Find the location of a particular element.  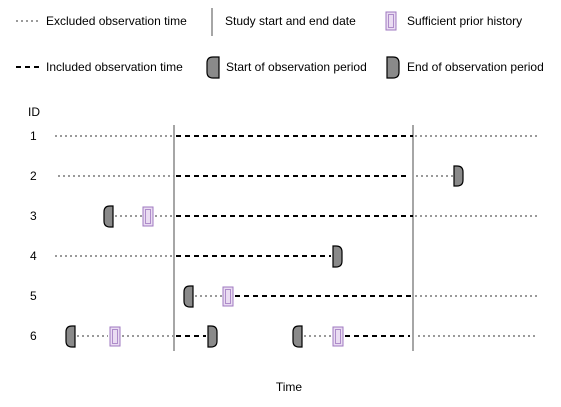

row-id-label: 1 is located at coordinates (33, 136).